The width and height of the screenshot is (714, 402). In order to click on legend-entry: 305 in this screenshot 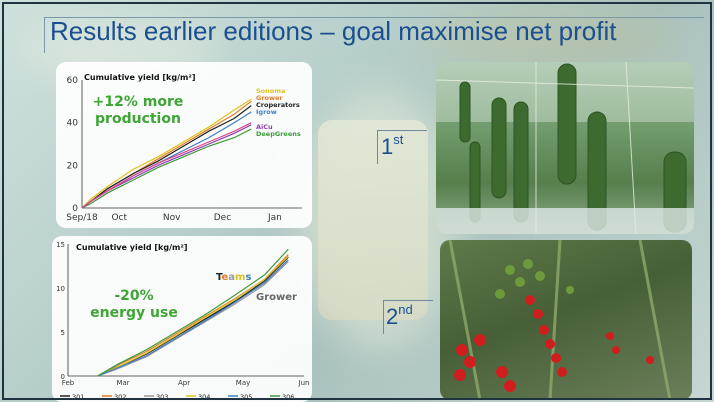, I will do `click(246, 397)`.